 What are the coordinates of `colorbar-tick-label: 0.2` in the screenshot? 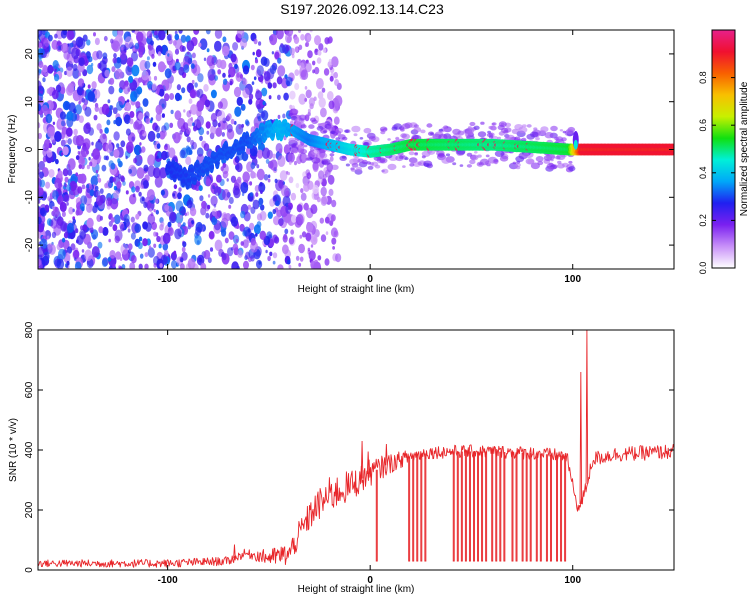 It's located at (703, 220).